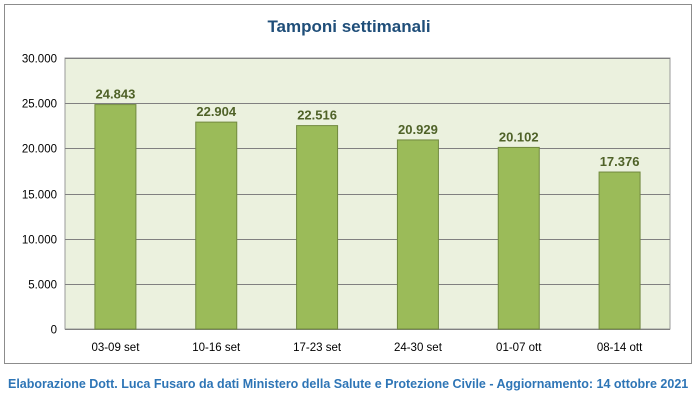 Image resolution: width=698 pixels, height=401 pixels. Describe the element at coordinates (349, 26) in the screenshot. I see `chart-title: Tamponi settimanali` at that location.